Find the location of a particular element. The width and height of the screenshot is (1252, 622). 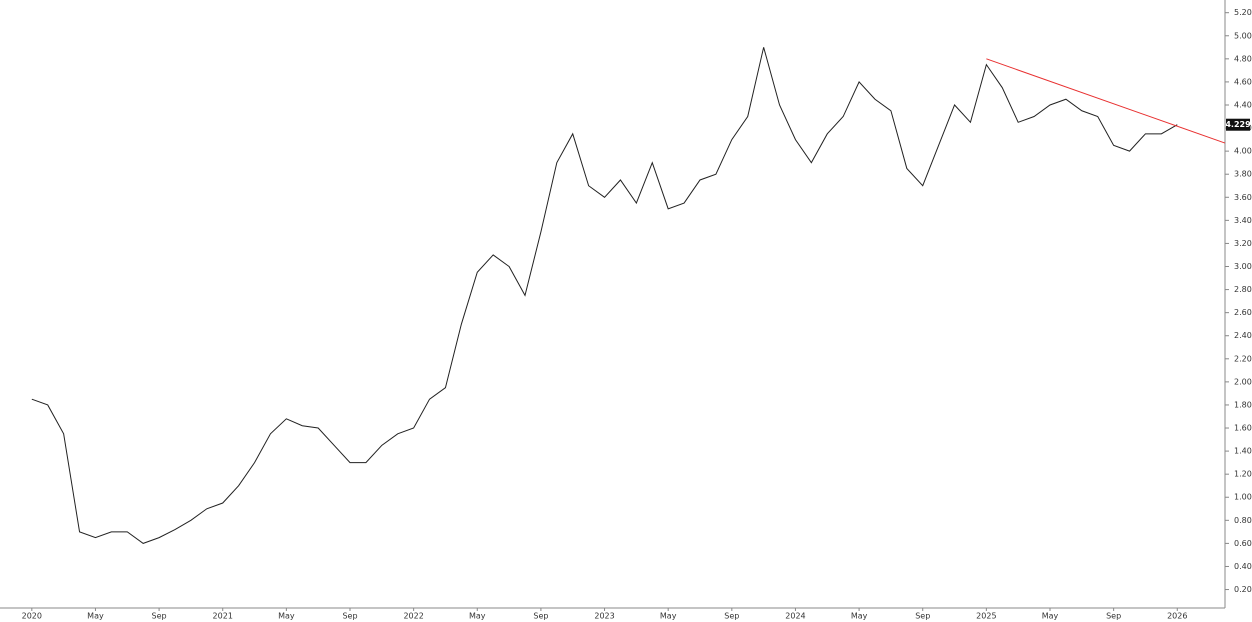

x-tick-label: 2023 is located at coordinates (604, 616).